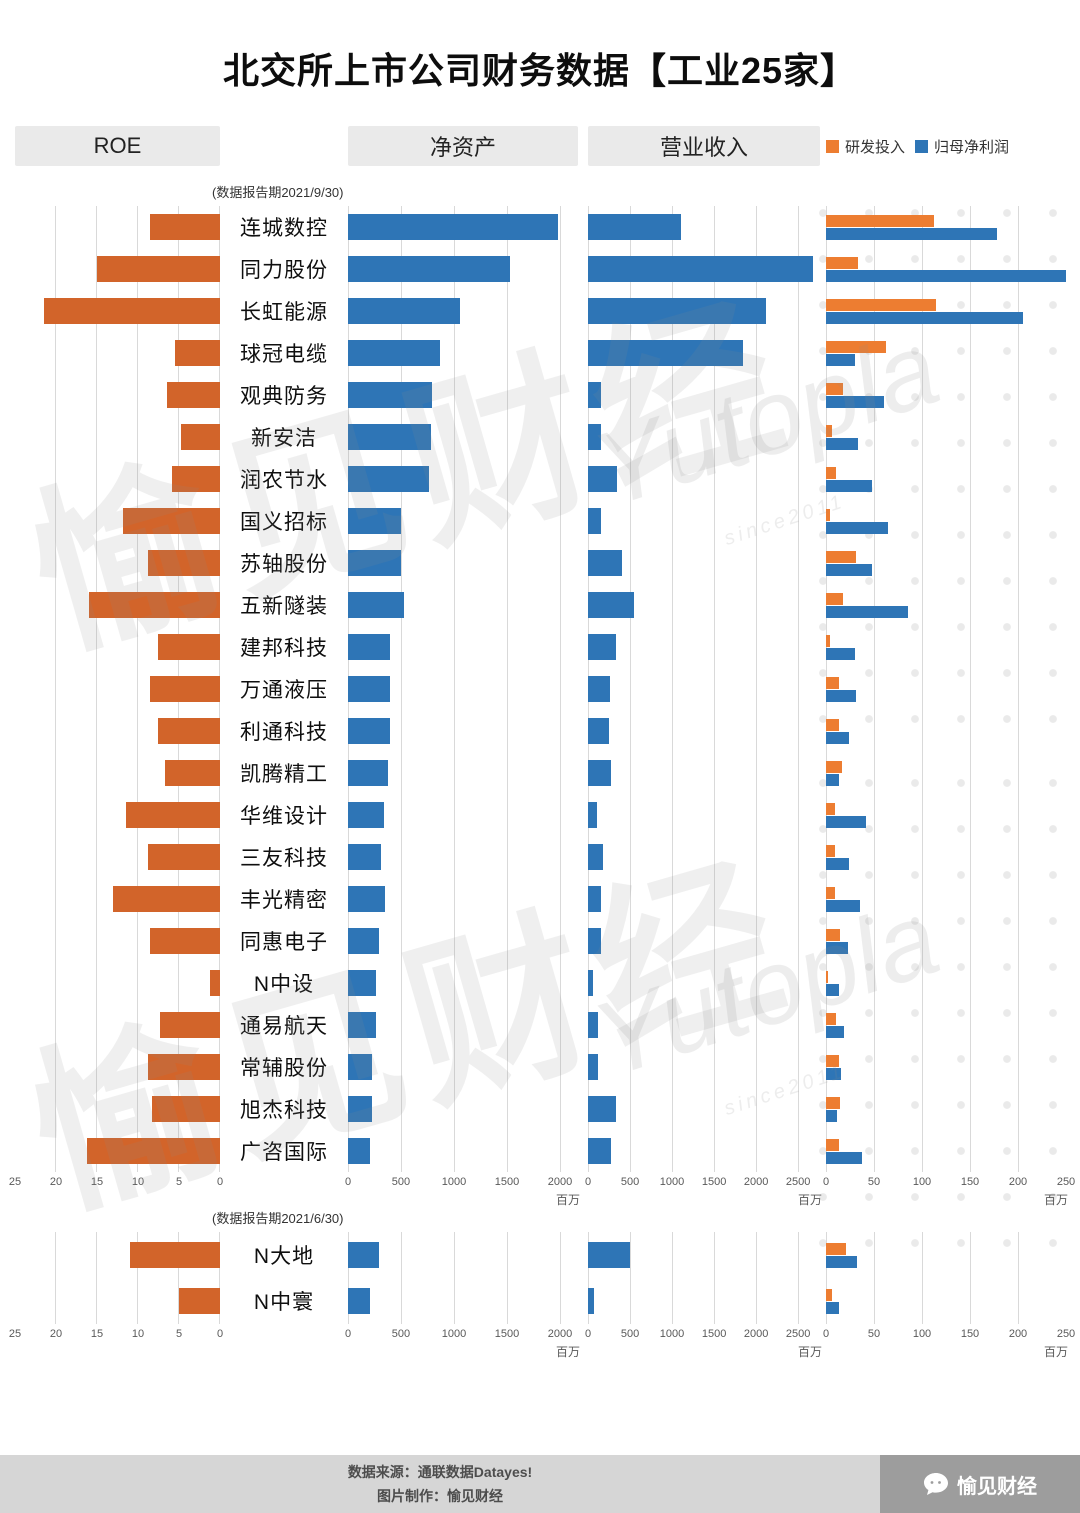 Image resolution: width=1080 pixels, height=1513 pixels. I want to click on data-source-line: 数据来源：通联数据Datayes!, so click(440, 1472).